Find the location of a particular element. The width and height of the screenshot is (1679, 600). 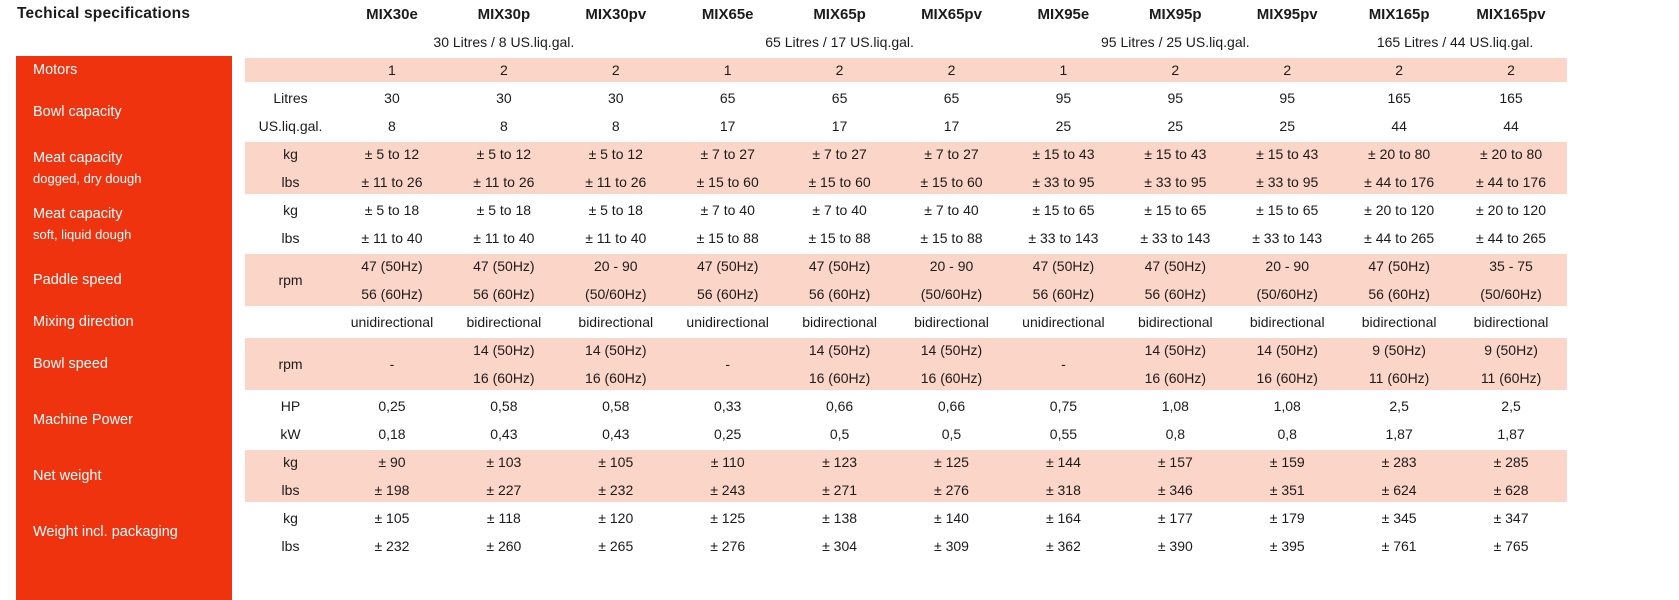

spec-cell: ± 20 to 80 is located at coordinates (1511, 154).